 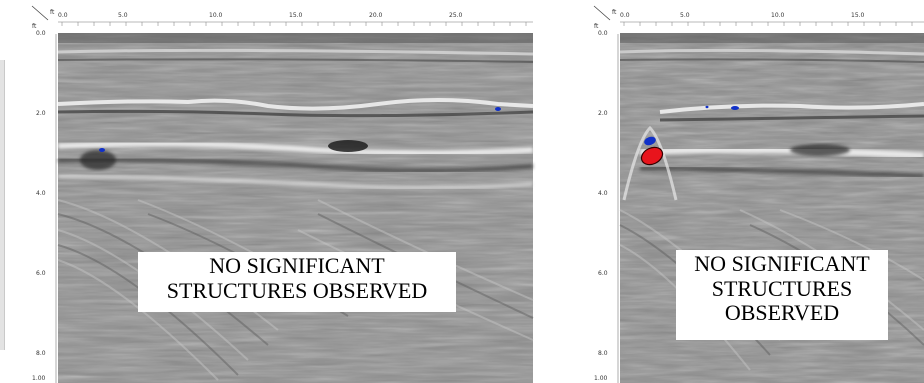 I want to click on x-tick-label: 20.0, so click(x=376, y=15).